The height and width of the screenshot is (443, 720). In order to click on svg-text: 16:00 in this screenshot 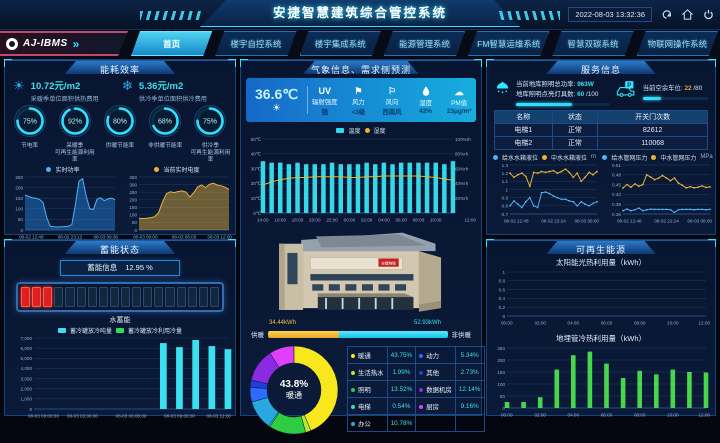, I will do `click(281, 220)`.